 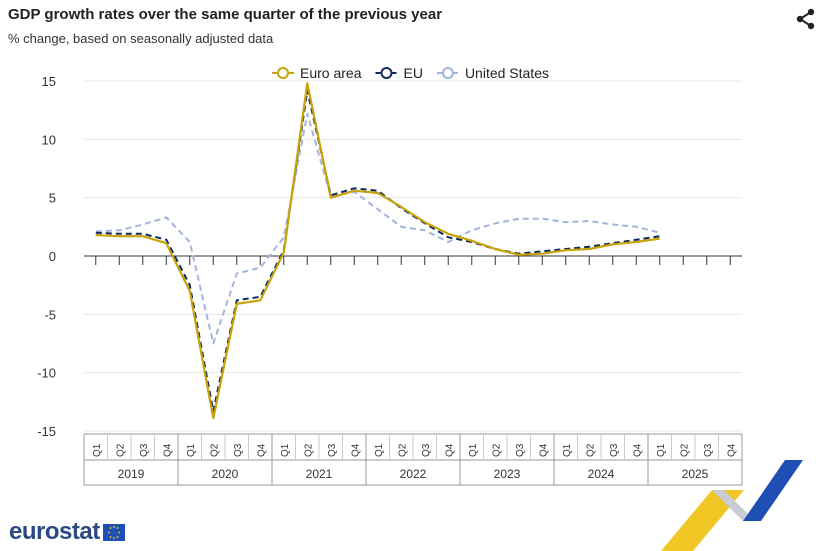 I want to click on x-year-label: 2021, so click(x=319, y=474).